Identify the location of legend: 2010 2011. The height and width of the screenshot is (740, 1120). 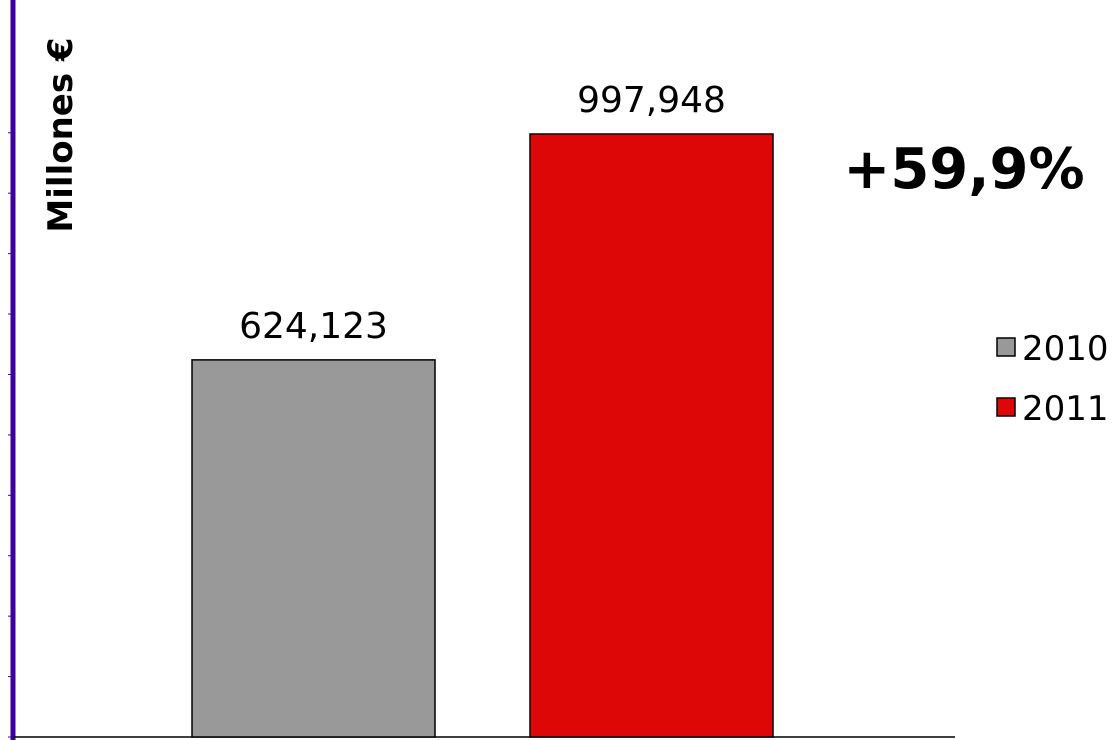
(1052, 379).